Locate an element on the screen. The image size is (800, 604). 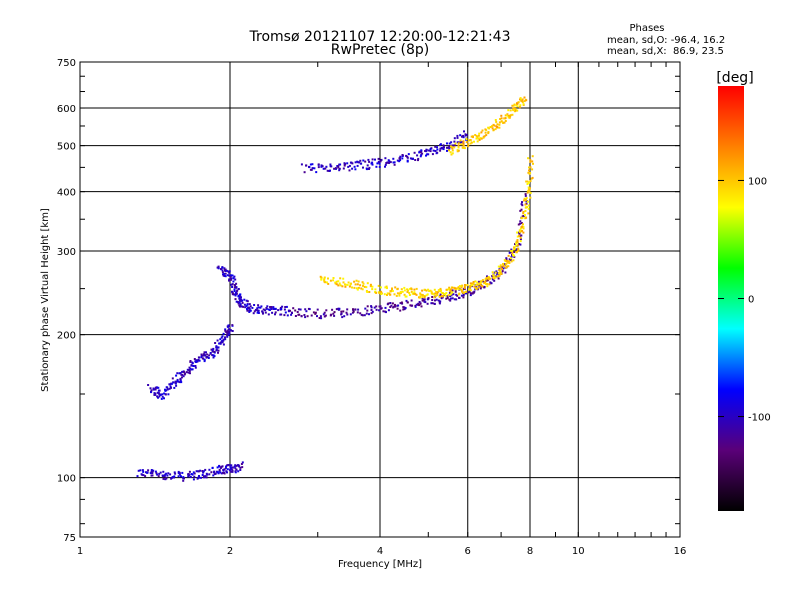
stats-line-o: mean, sd,O: -96.4, 16.2 is located at coordinates (666, 40).